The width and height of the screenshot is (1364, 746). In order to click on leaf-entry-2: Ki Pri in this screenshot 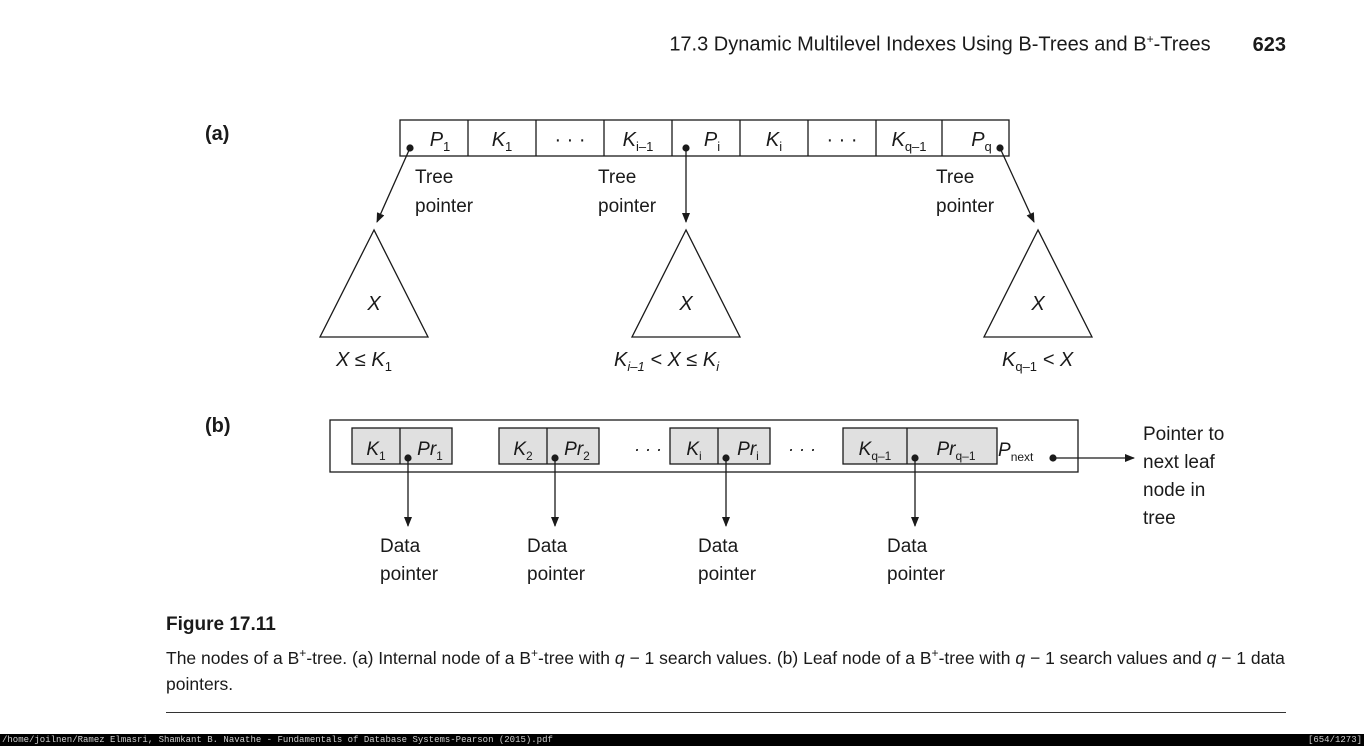, I will do `click(720, 446)`.